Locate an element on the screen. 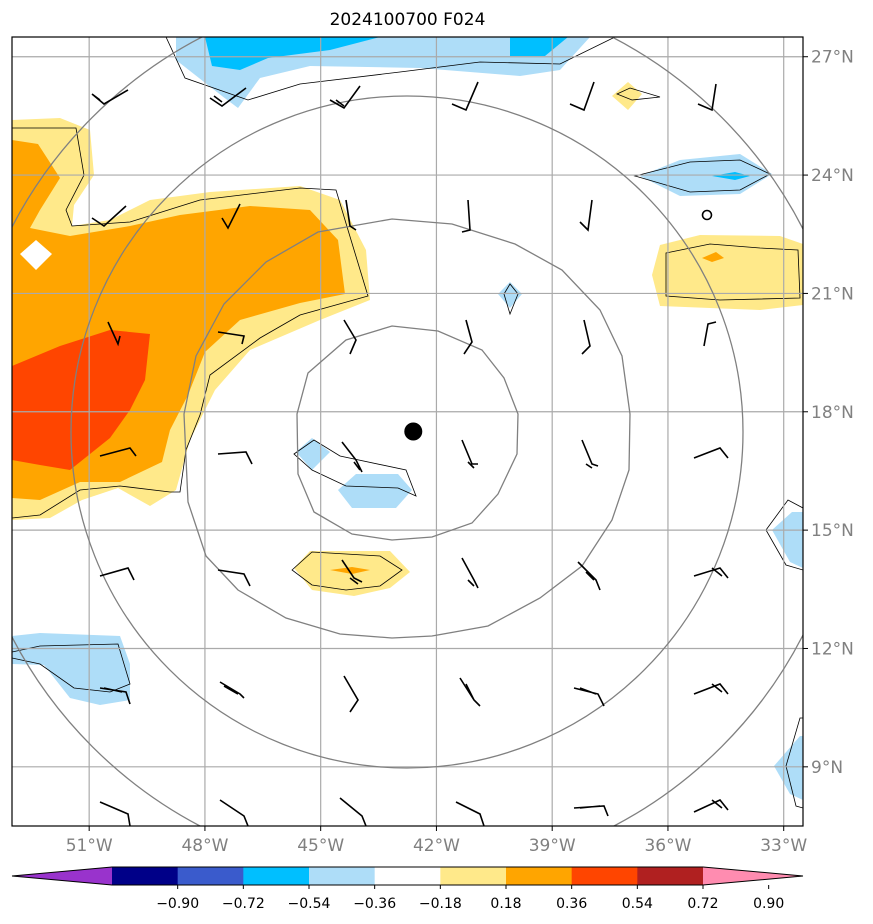  colorbar-tick-label: −0.36 is located at coordinates (374, 904).